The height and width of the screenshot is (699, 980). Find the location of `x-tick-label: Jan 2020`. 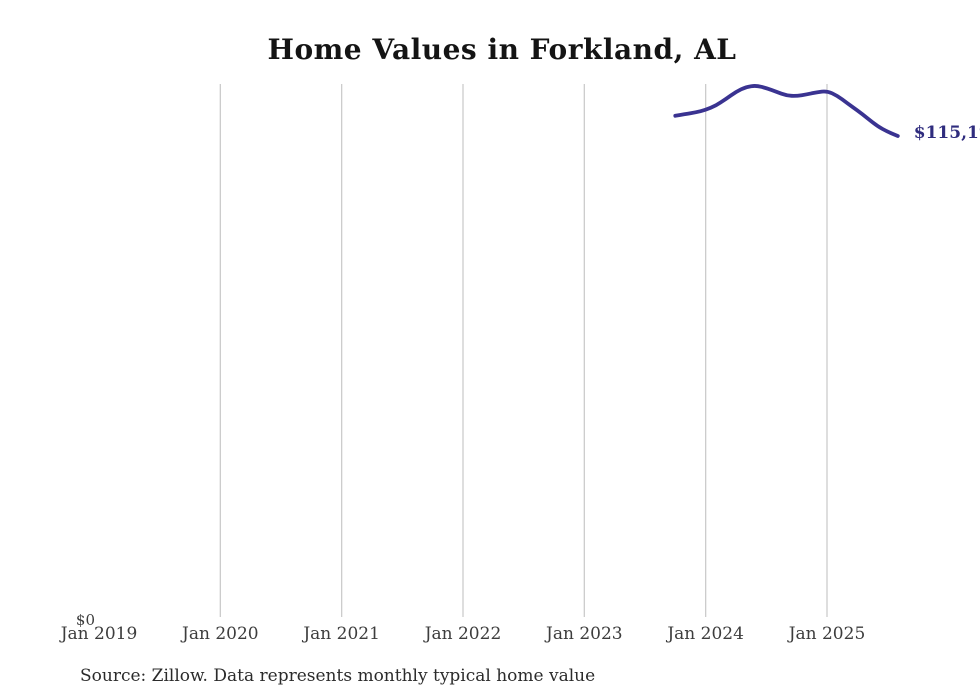

x-tick-label: Jan 2020 is located at coordinates (220, 634).